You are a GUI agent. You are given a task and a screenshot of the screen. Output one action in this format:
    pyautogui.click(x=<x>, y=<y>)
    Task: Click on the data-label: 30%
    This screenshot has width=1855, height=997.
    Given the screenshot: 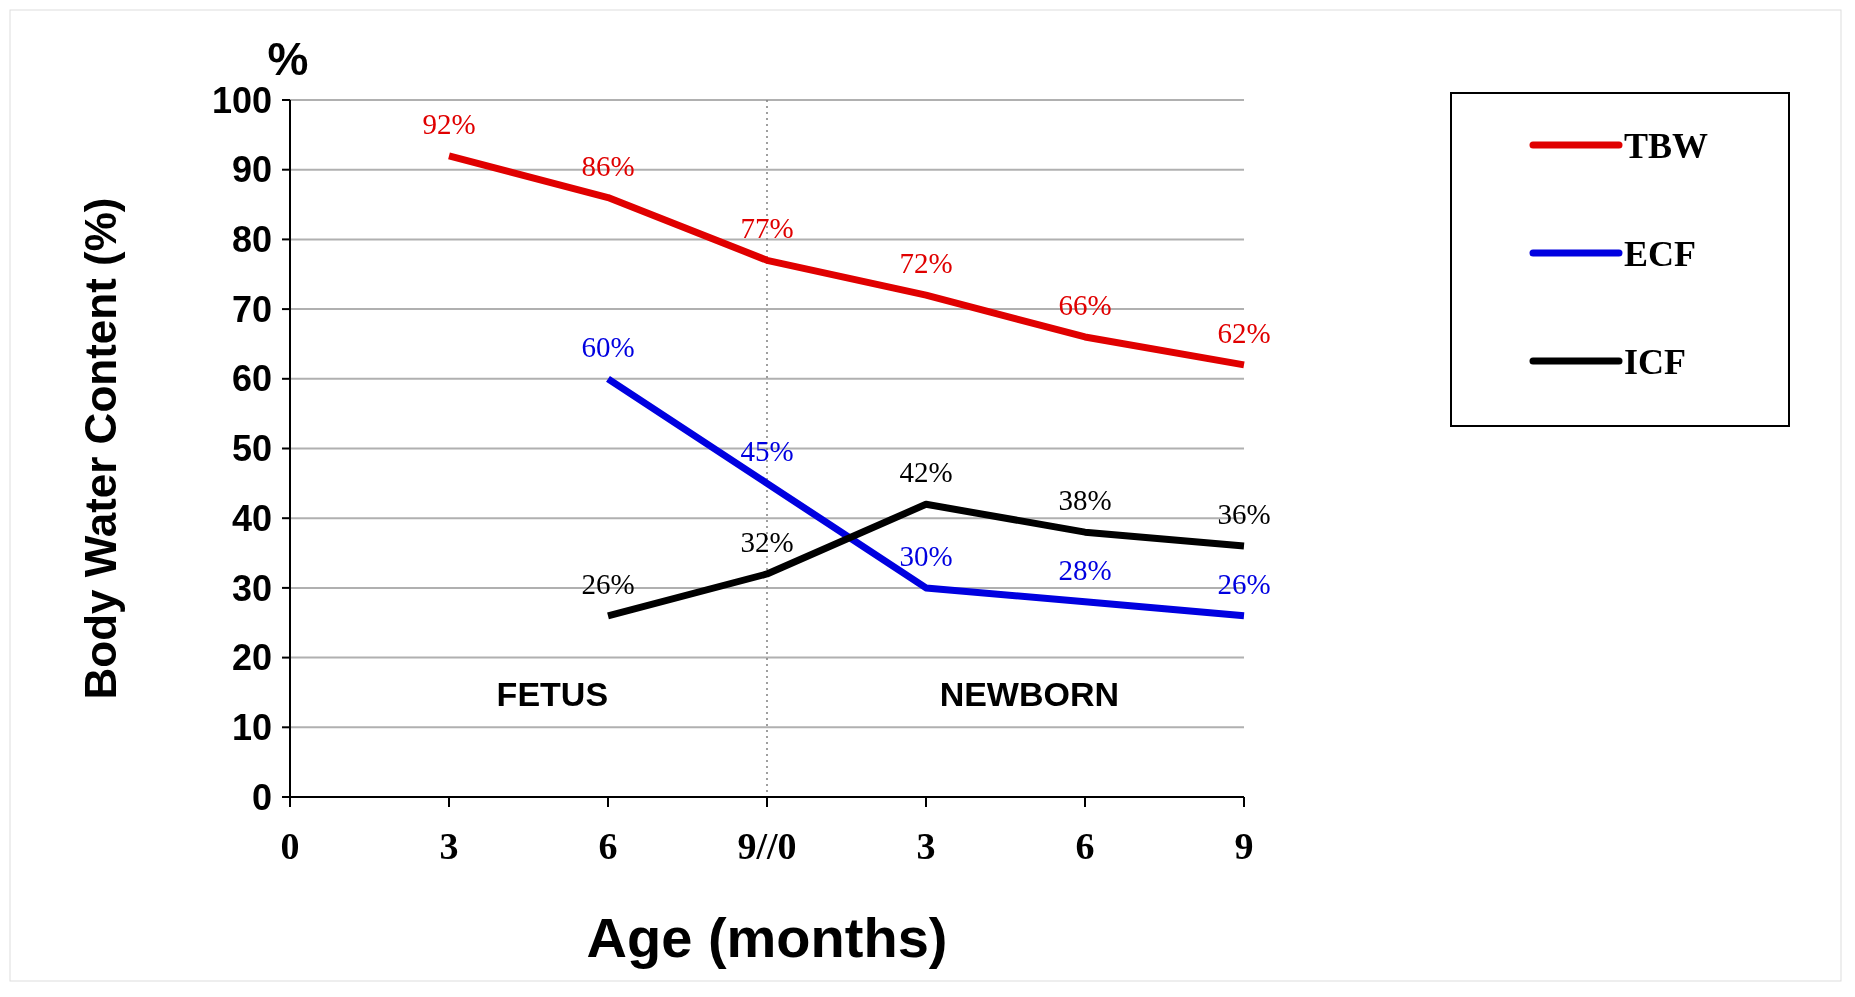 What is the action you would take?
    pyautogui.click(x=926, y=555)
    